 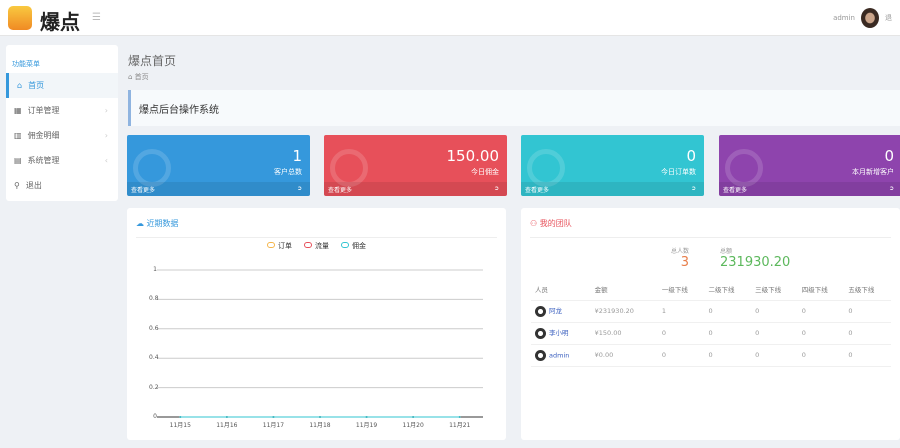 I want to click on column-header: 三级下线, so click(x=774, y=289).